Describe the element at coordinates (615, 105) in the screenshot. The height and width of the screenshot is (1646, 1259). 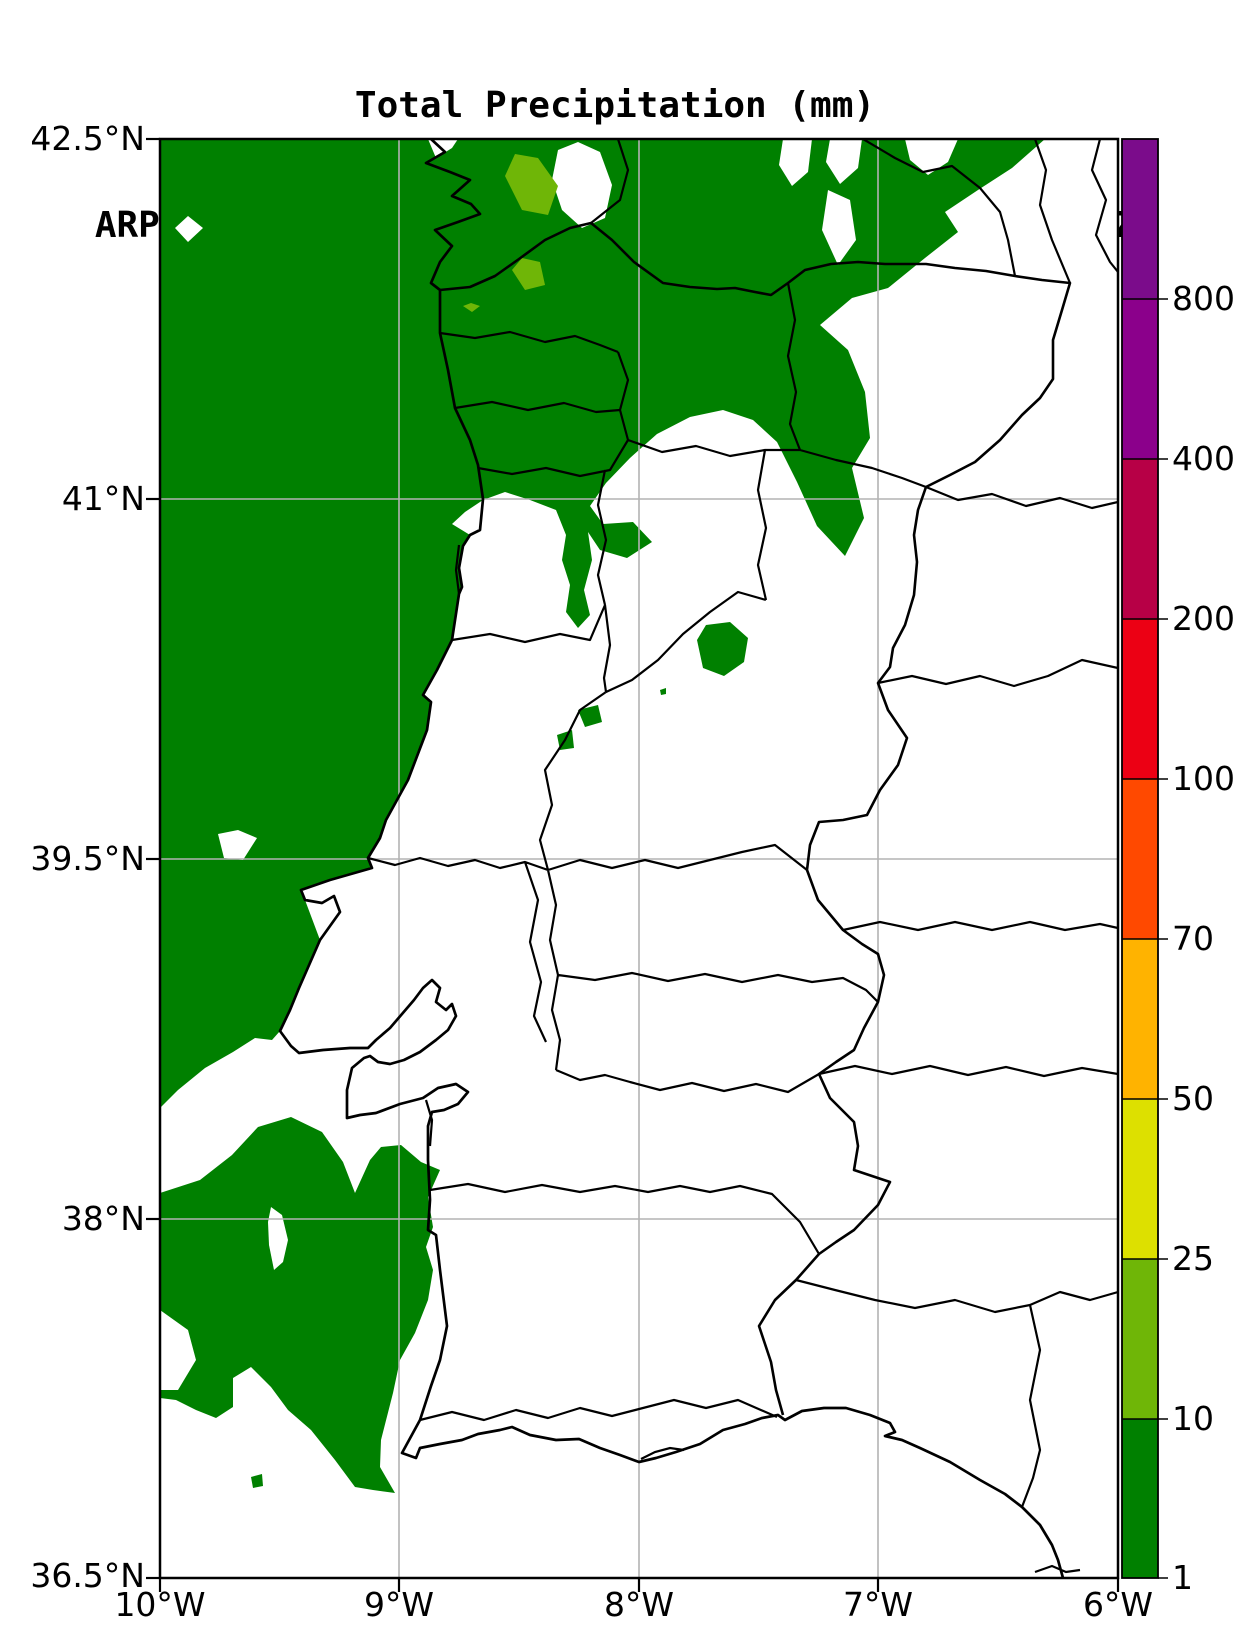
I see `title-line-1: Total Precipitation (mm)` at that location.